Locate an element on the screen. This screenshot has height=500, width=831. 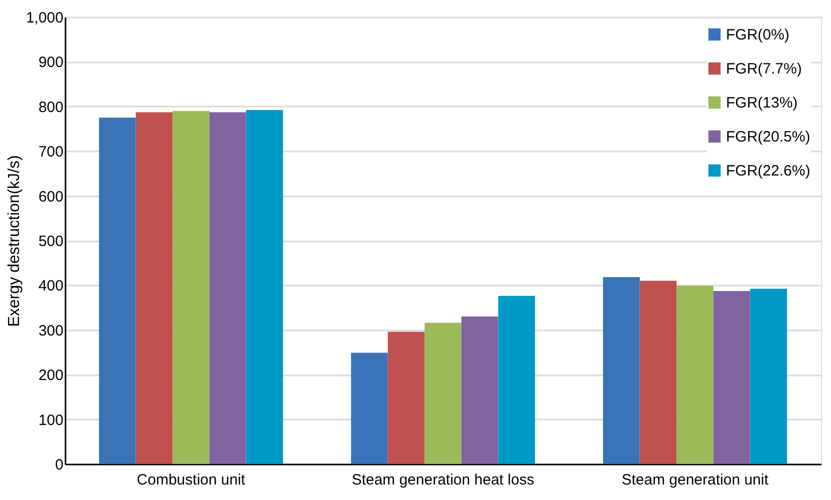
x-tick-label: Steam generation heat loss is located at coordinates (443, 480).